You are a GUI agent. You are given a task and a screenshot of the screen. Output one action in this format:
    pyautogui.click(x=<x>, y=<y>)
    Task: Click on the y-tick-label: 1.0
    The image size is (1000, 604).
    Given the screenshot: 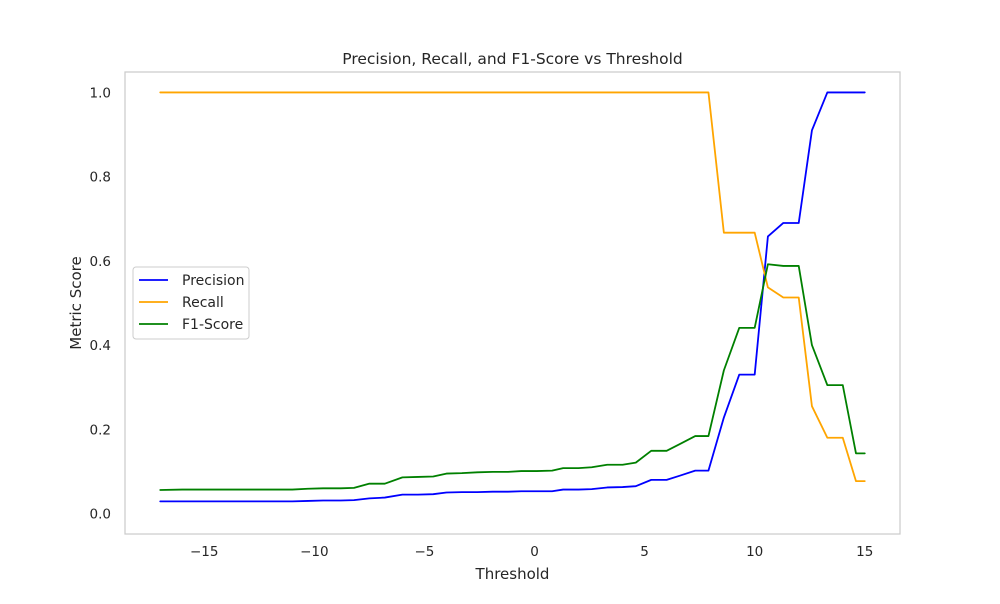 What is the action you would take?
    pyautogui.click(x=100, y=93)
    